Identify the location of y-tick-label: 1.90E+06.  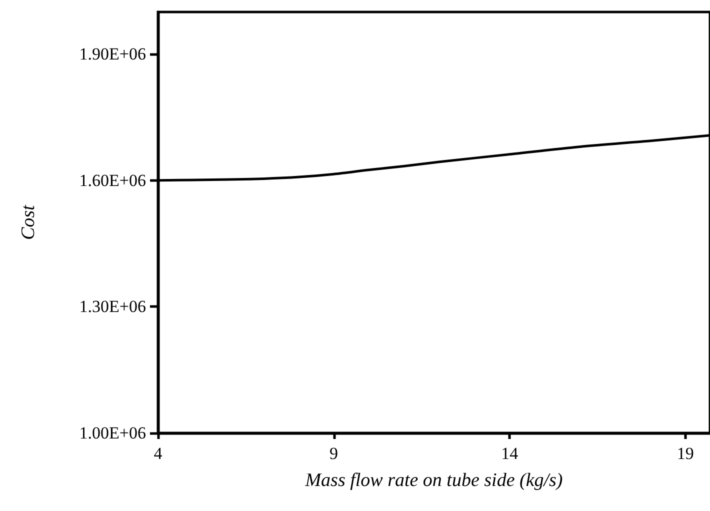
(112, 54).